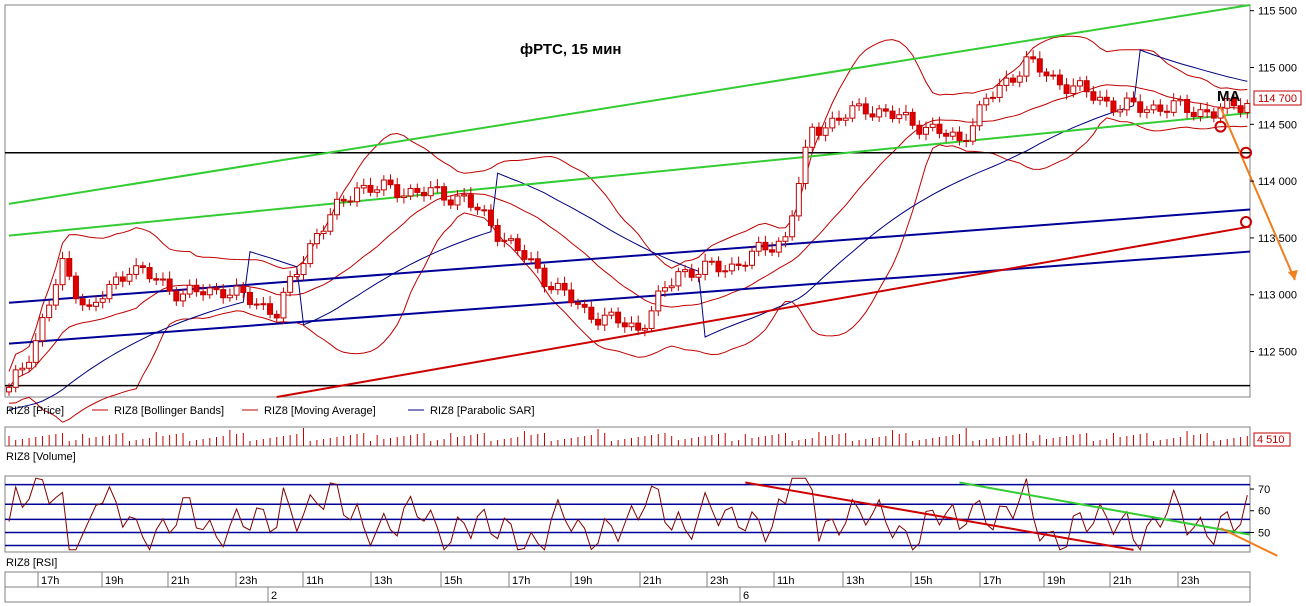 The width and height of the screenshot is (1306, 606). I want to click on price-tick-label: 114 500, so click(1277, 125).